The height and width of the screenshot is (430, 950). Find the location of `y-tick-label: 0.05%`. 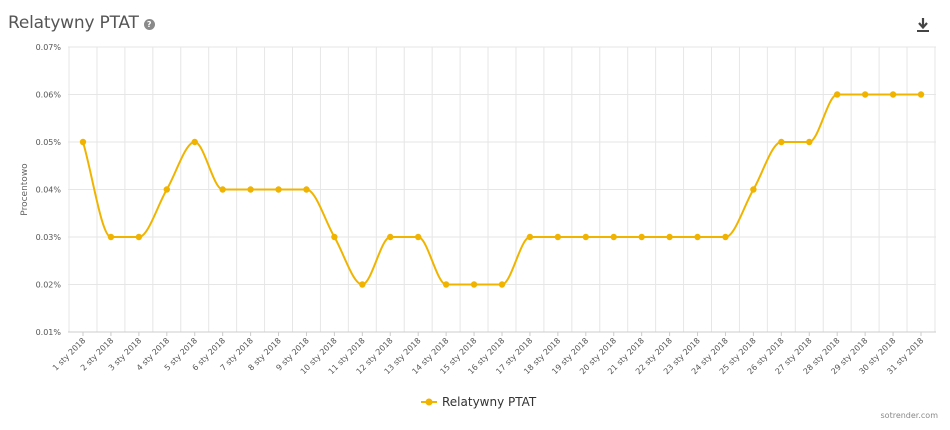

y-tick-label: 0.05% is located at coordinates (49, 142).